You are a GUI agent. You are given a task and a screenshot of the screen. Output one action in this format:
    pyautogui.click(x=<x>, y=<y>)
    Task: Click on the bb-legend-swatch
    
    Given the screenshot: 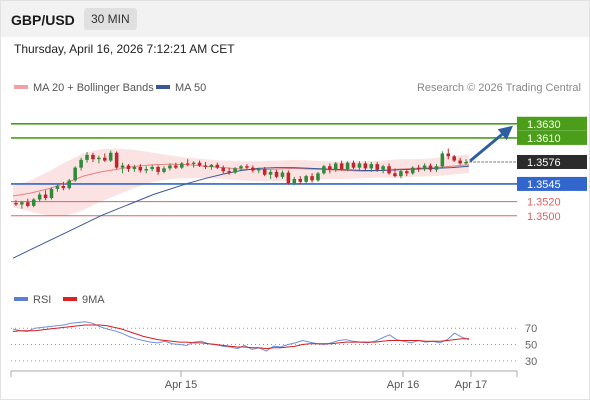 What is the action you would take?
    pyautogui.click(x=21, y=87)
    